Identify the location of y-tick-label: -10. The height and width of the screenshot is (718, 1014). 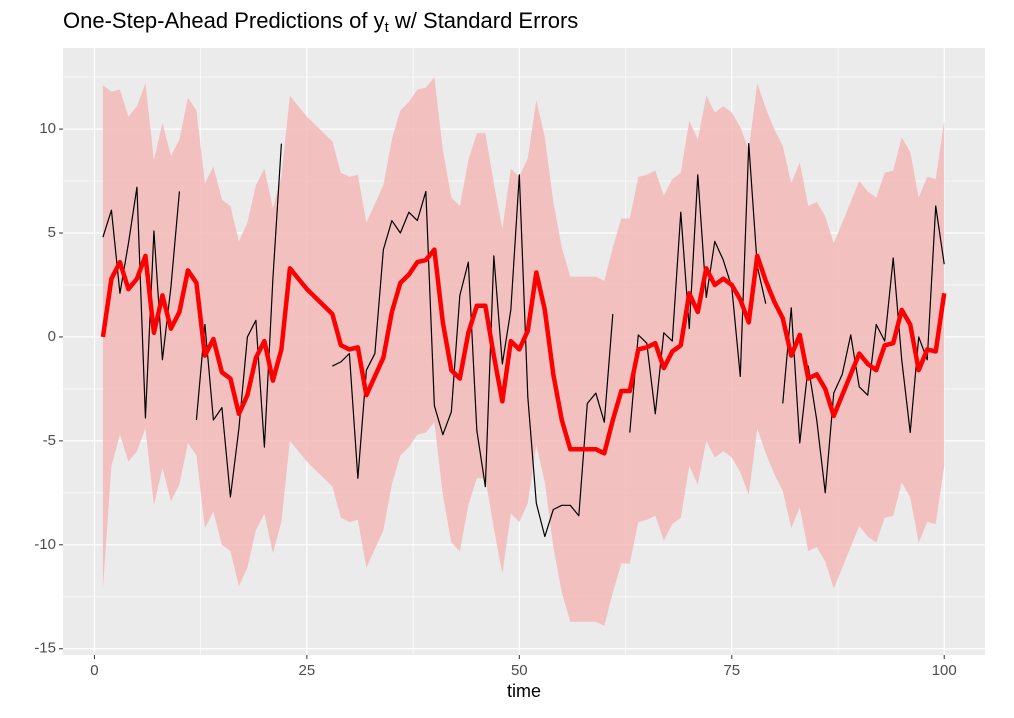
(45, 544).